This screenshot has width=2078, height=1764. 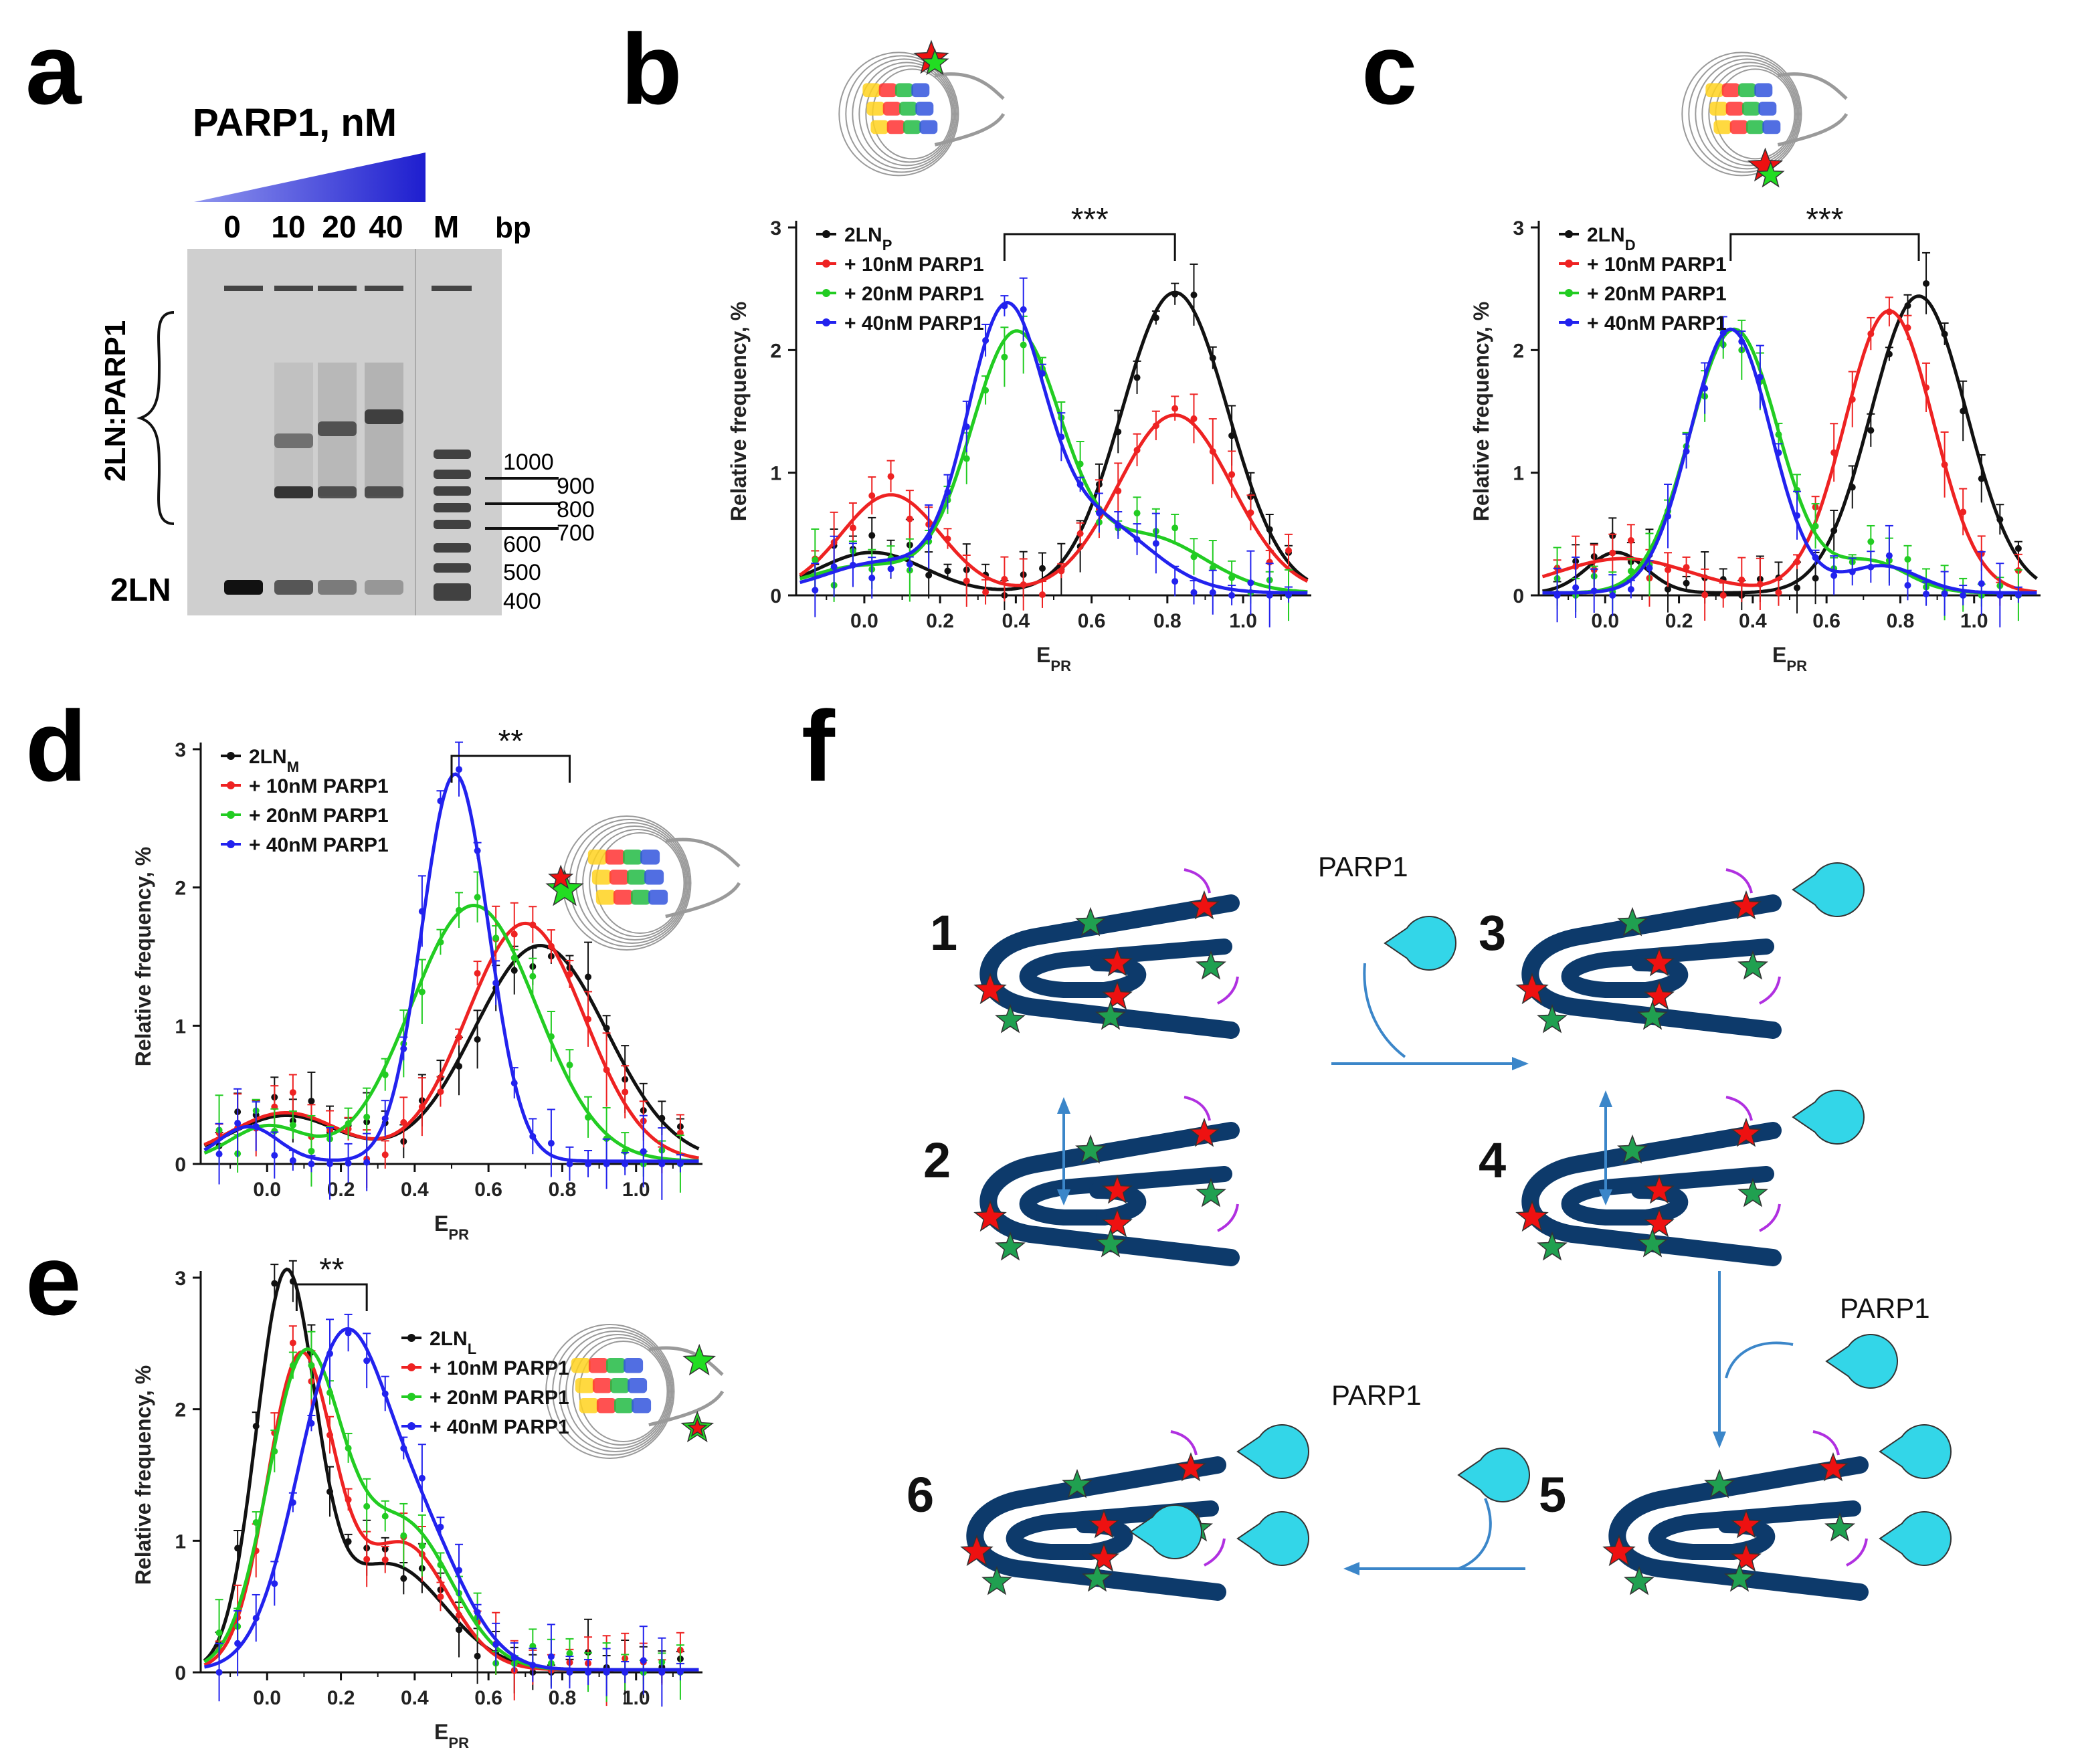 I want to click on x-tick-label: 0.6, so click(x=1092, y=621).